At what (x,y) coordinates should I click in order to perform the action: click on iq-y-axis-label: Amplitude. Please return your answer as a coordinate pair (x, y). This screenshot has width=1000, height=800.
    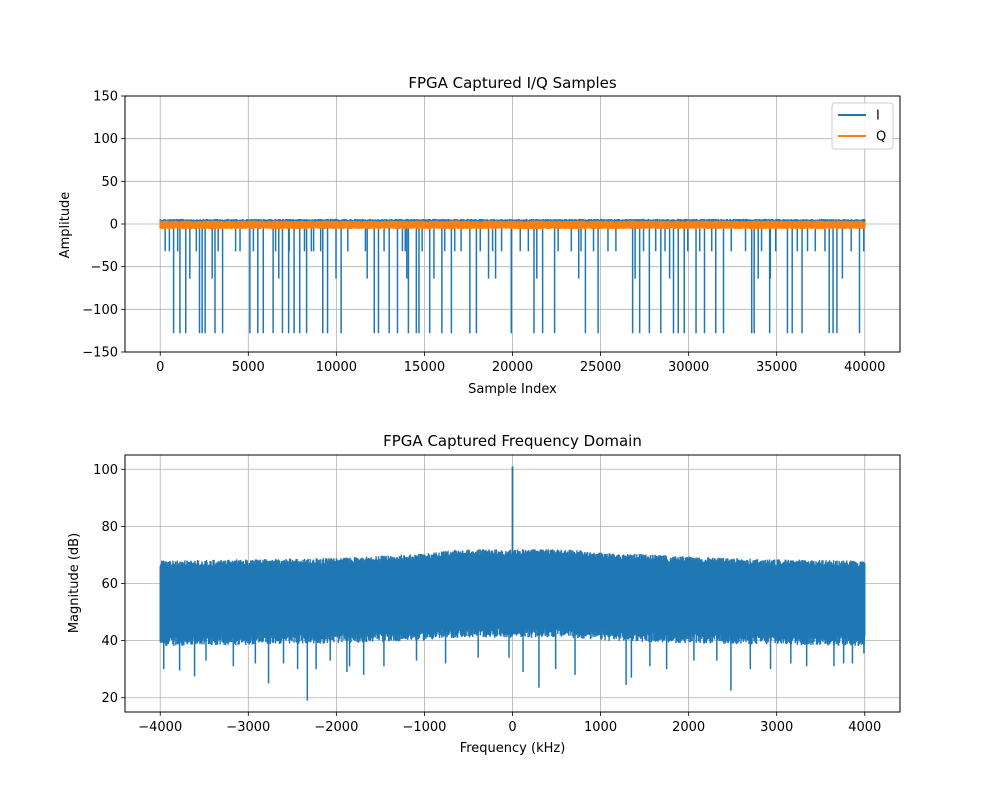
    Looking at the image, I should click on (65, 225).